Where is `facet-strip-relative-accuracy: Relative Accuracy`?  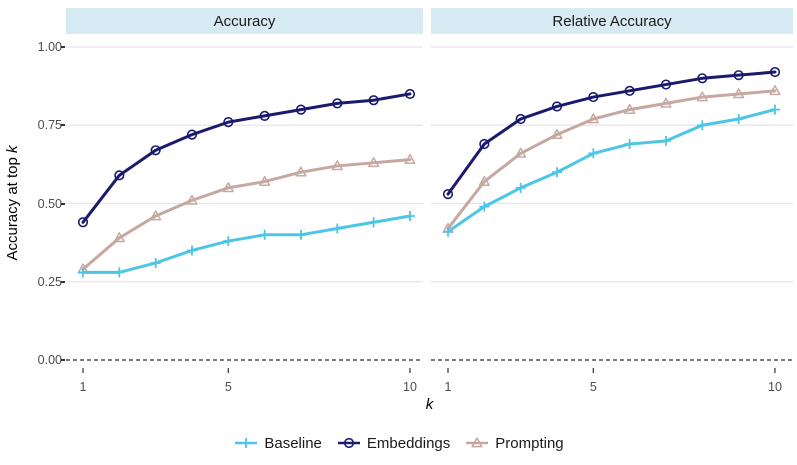
facet-strip-relative-accuracy: Relative Accuracy is located at coordinates (612, 21).